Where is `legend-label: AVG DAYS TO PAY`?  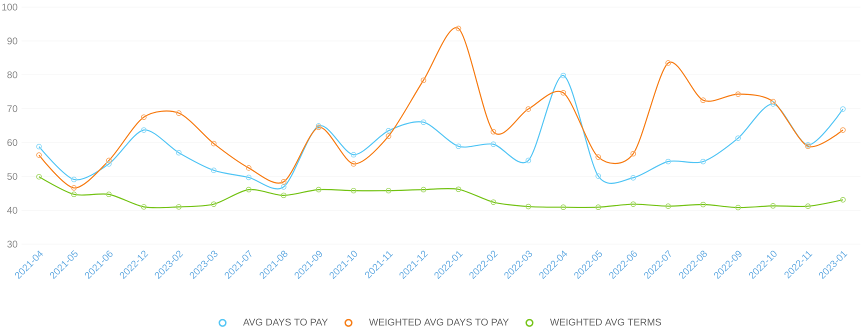 legend-label: AVG DAYS TO PAY is located at coordinates (285, 322).